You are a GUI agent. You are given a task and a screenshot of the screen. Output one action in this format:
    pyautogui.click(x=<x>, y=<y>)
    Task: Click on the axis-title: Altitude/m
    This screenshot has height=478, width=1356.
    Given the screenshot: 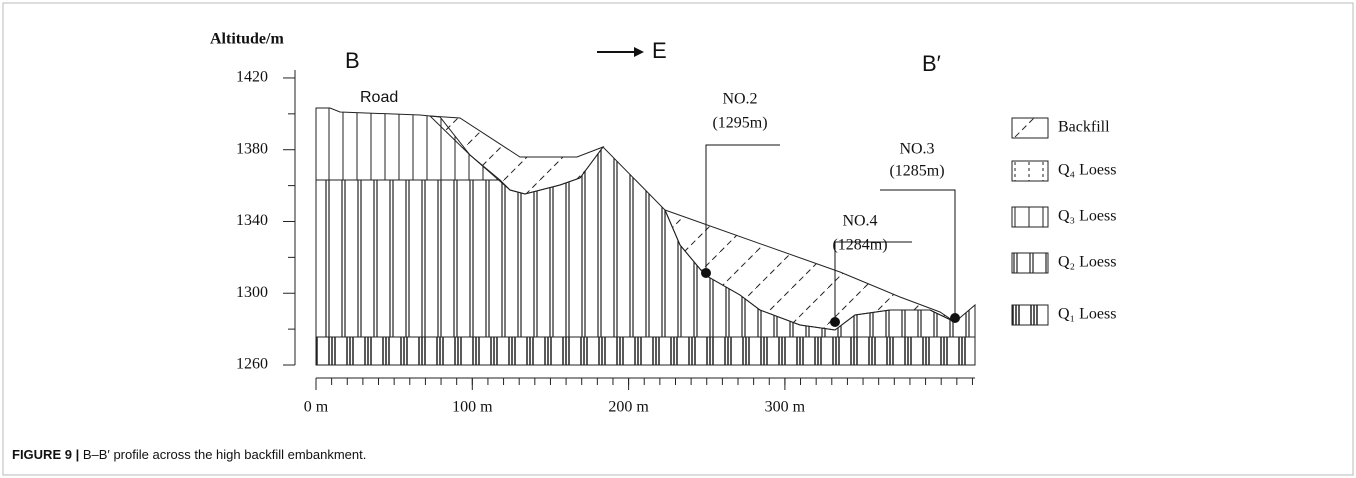 What is the action you would take?
    pyautogui.click(x=247, y=39)
    